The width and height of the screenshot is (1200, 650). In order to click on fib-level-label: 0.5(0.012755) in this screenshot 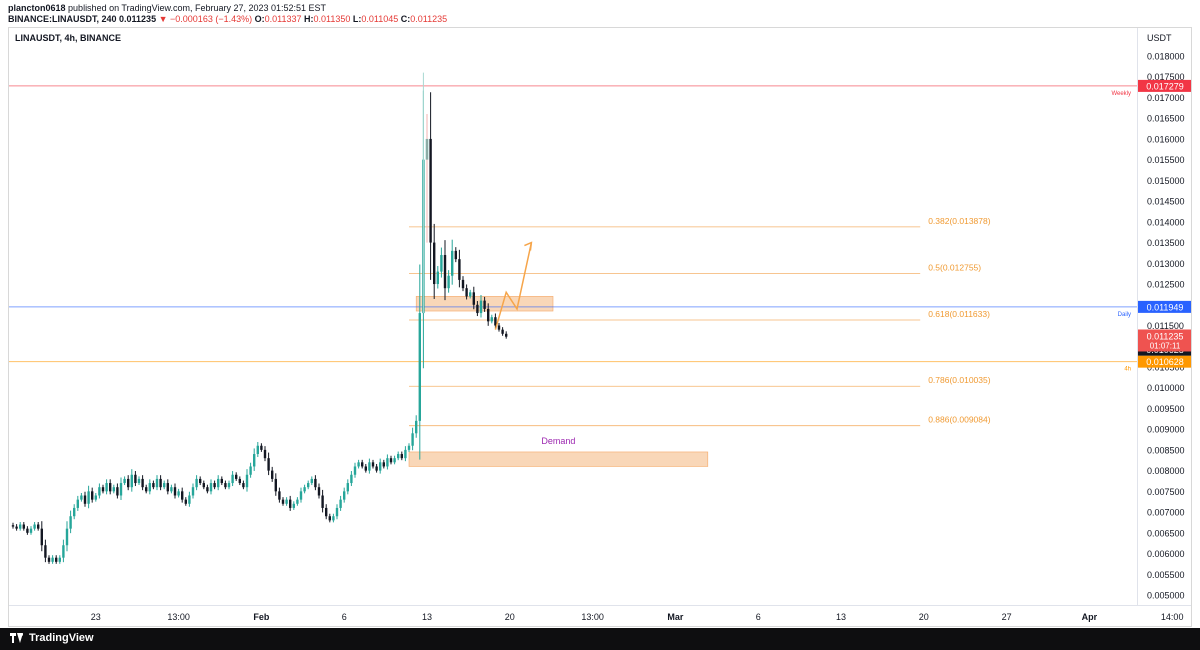, I will do `click(954, 267)`.